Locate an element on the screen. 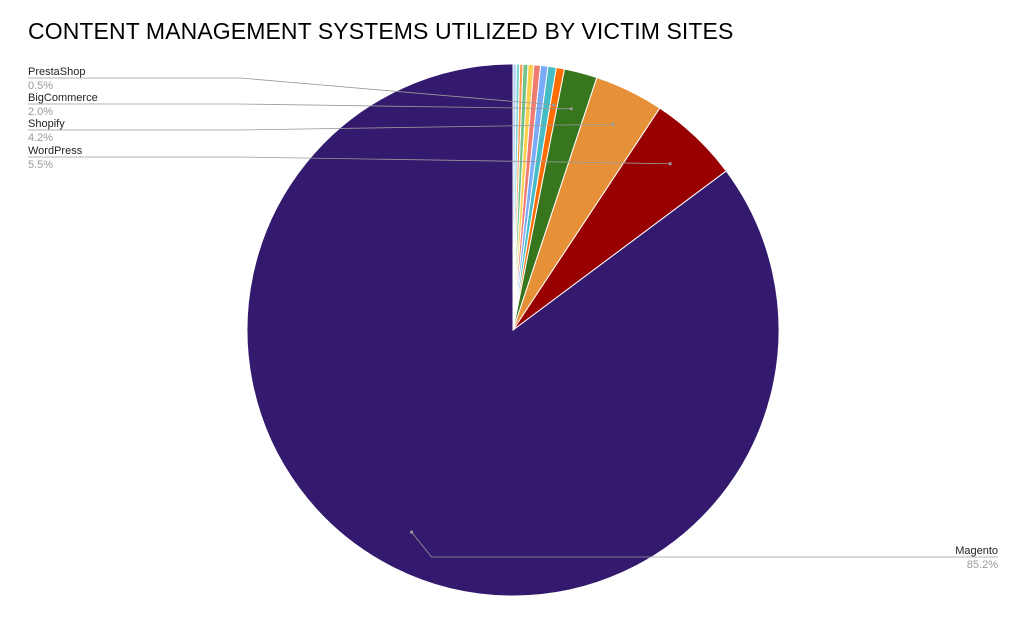 The image size is (1024, 625). callout-line-magento is located at coordinates (704, 544).